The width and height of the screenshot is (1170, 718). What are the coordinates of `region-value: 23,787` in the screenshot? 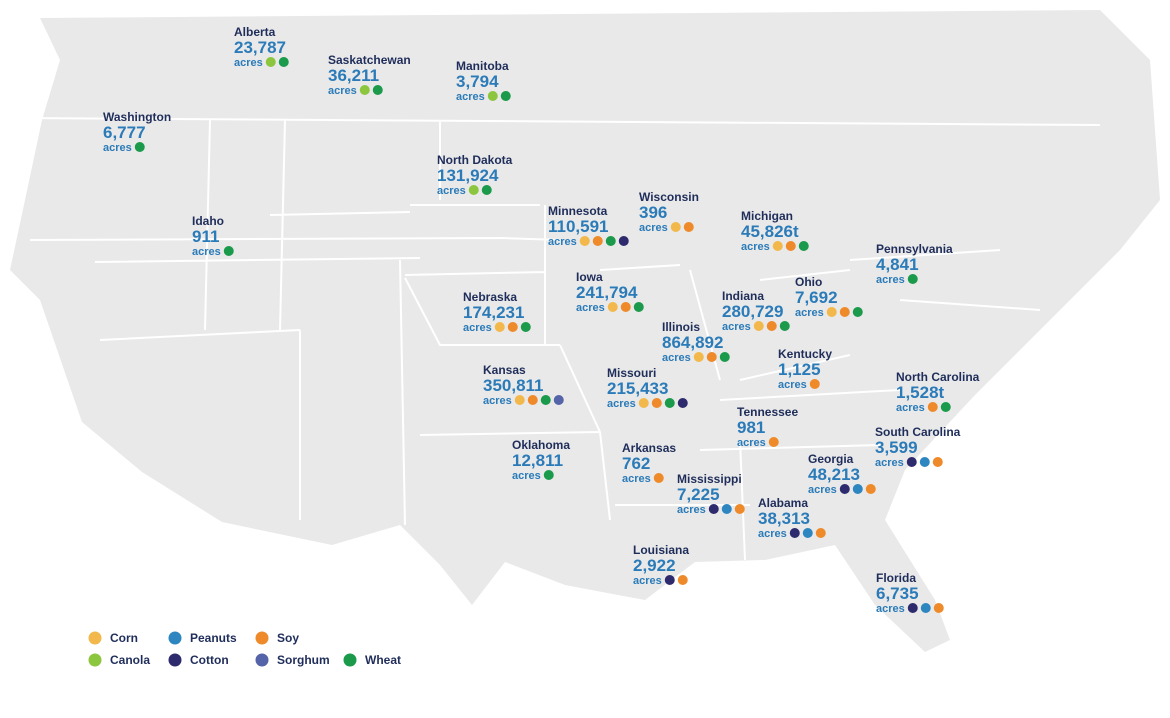 It's located at (260, 47).